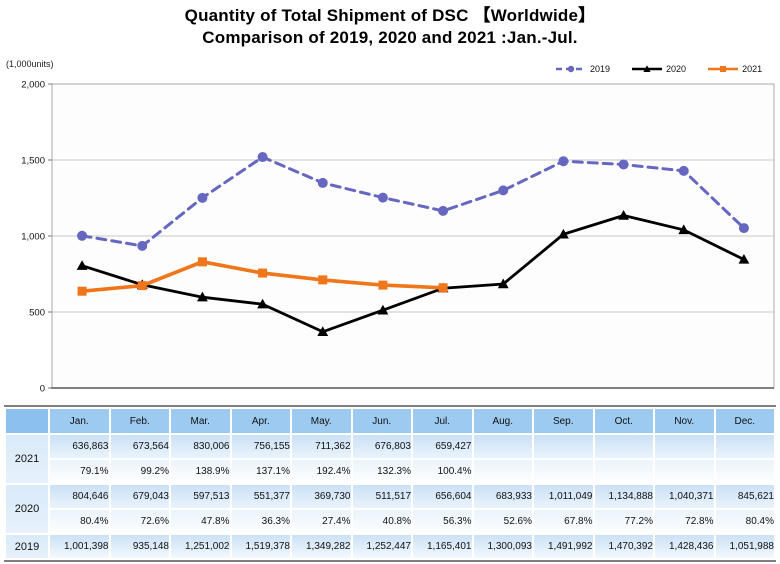 The height and width of the screenshot is (564, 780). What do you see at coordinates (659, 69) in the screenshot?
I see `legend-item-2020: 2020` at bounding box center [659, 69].